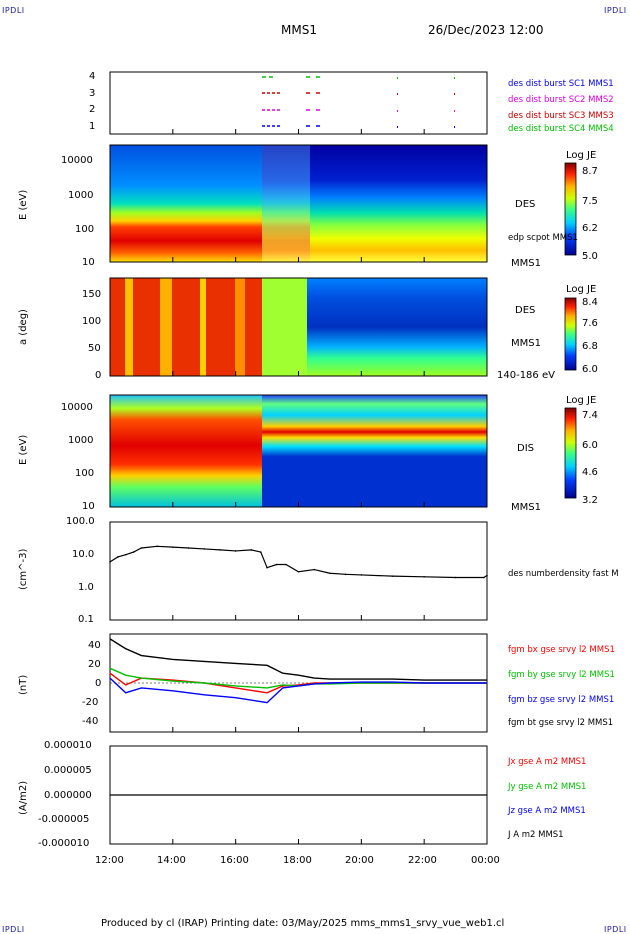  Describe the element at coordinates (98, 375) in the screenshot. I see `des-pitch-ytick-0: 0` at that location.